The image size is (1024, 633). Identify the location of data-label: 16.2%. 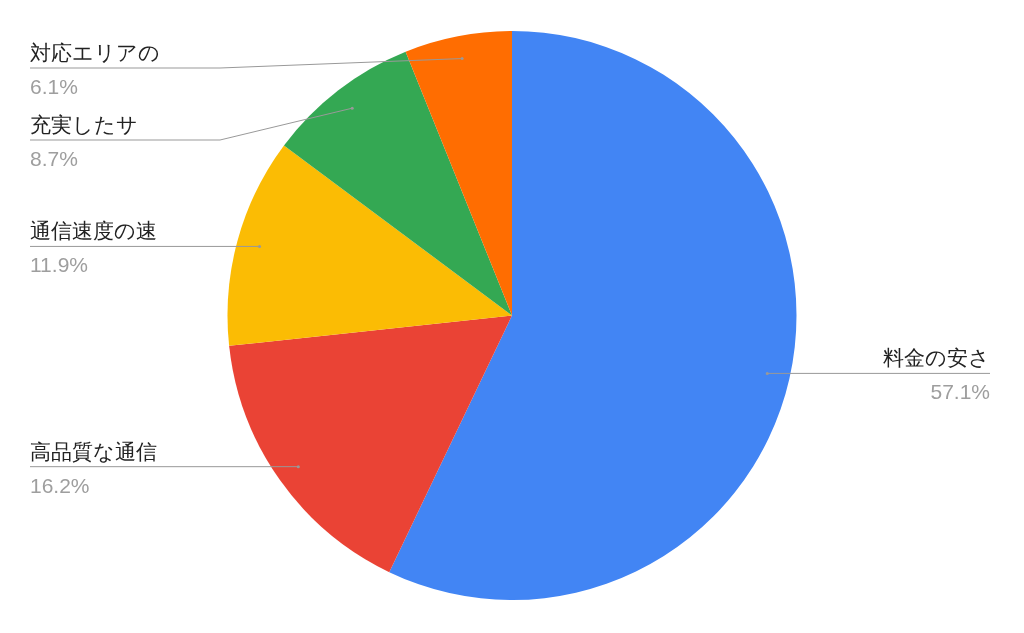
(60, 485).